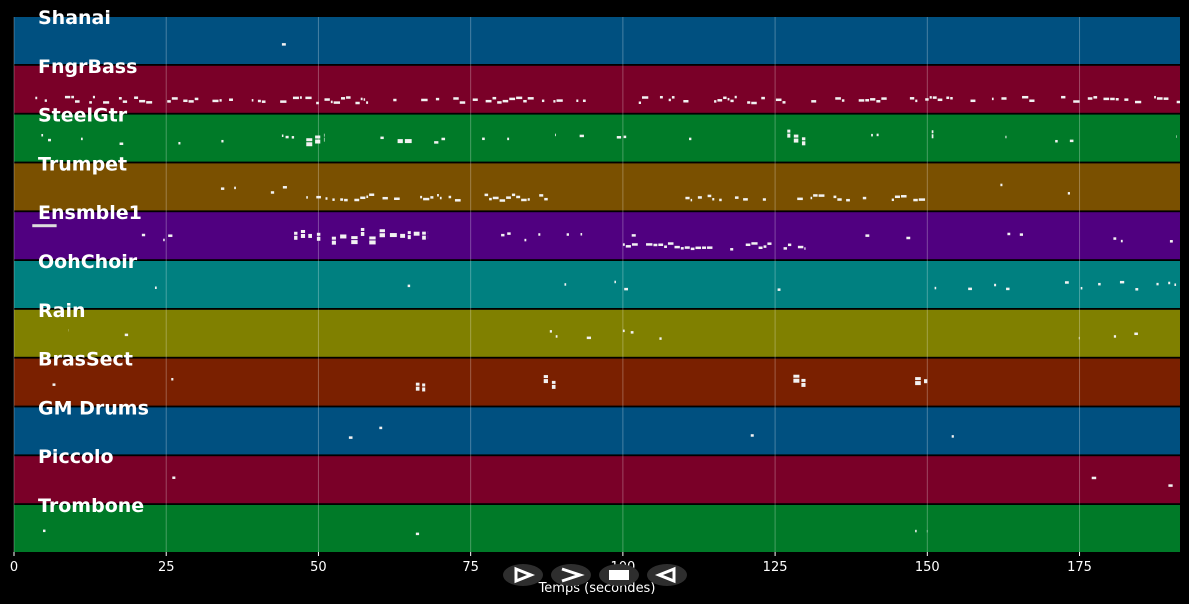  What do you see at coordinates (93, 408) in the screenshot?
I see `track-name: GM Drums` at bounding box center [93, 408].